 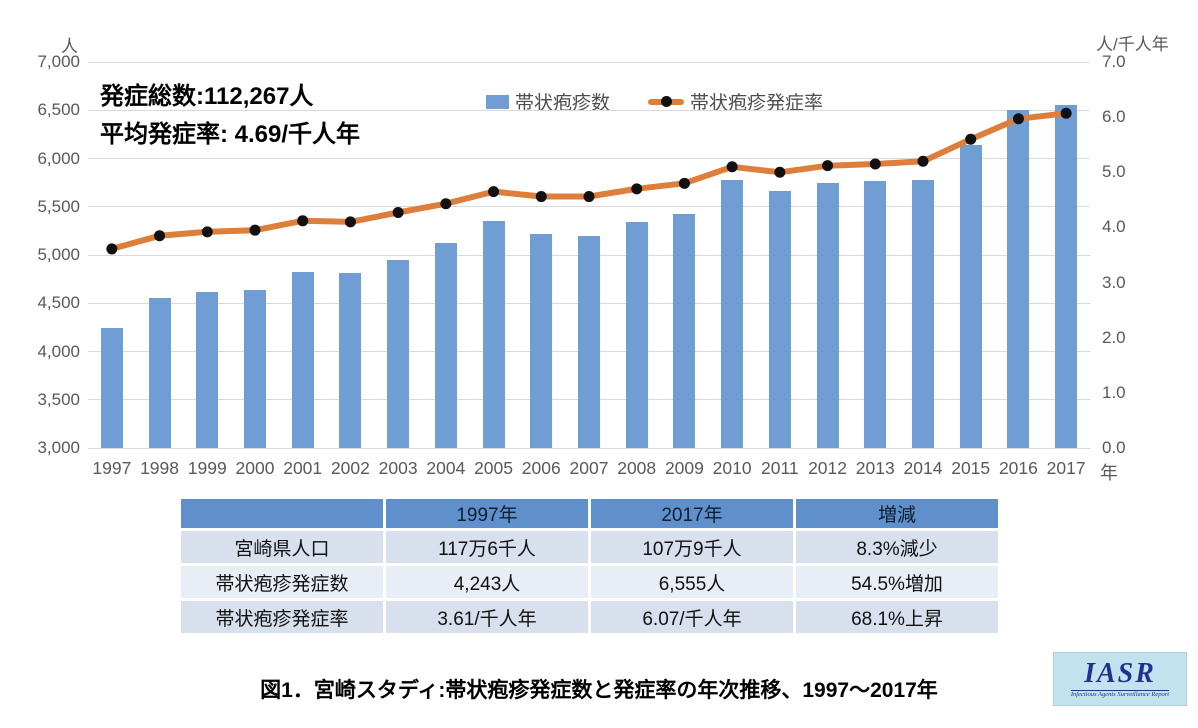 I want to click on table-cell: 107万9千人, so click(x=692, y=547).